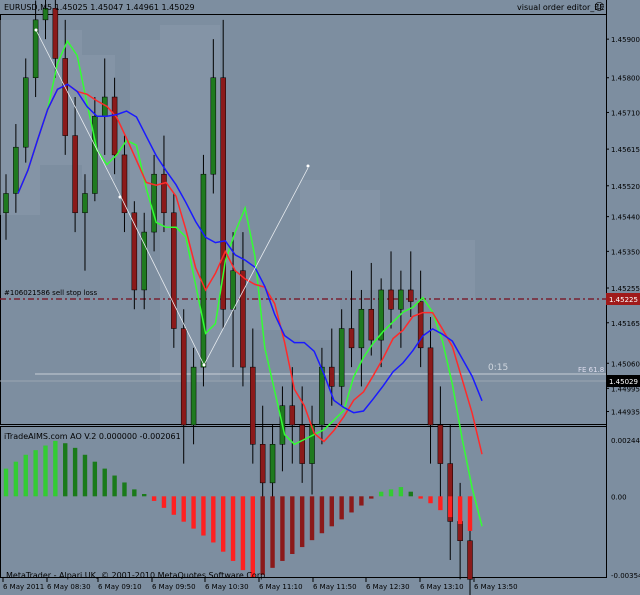  What do you see at coordinates (281, 587) in the screenshot?
I see `time-axis-label: 6 May 11:10` at bounding box center [281, 587].